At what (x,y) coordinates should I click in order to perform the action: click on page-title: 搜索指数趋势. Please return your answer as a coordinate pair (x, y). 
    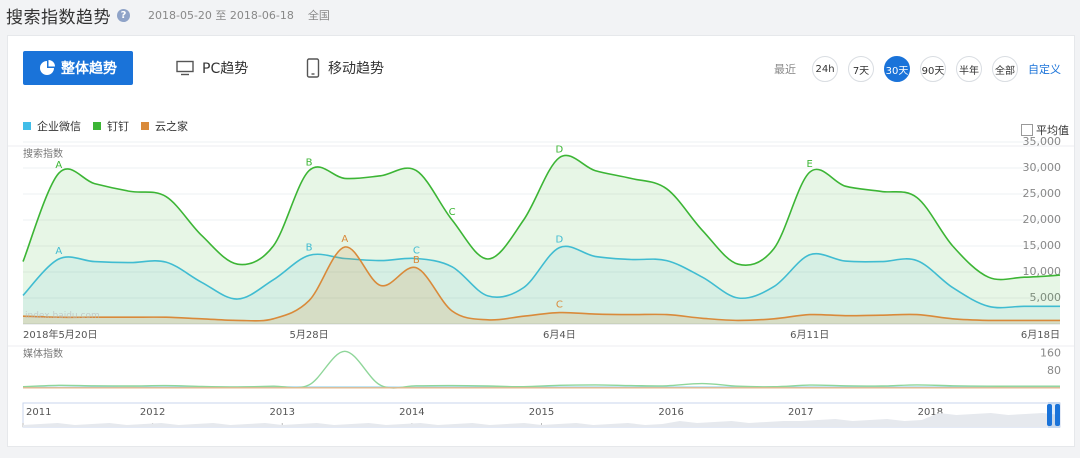
    Looking at the image, I should click on (58, 17).